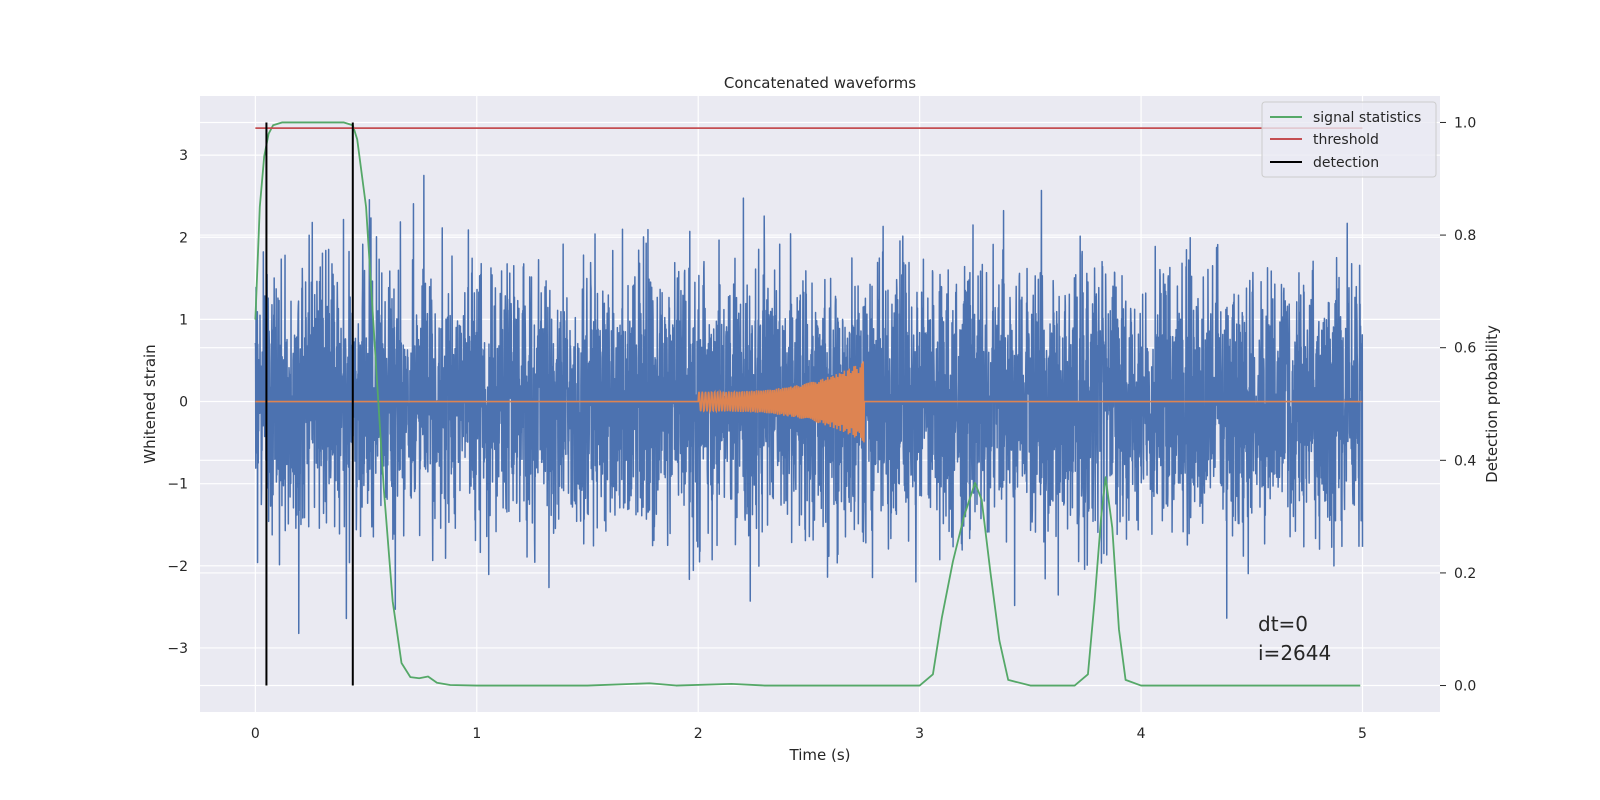  What do you see at coordinates (1465, 236) in the screenshot?
I see `y-right-tick-label: 0.8` at bounding box center [1465, 236].